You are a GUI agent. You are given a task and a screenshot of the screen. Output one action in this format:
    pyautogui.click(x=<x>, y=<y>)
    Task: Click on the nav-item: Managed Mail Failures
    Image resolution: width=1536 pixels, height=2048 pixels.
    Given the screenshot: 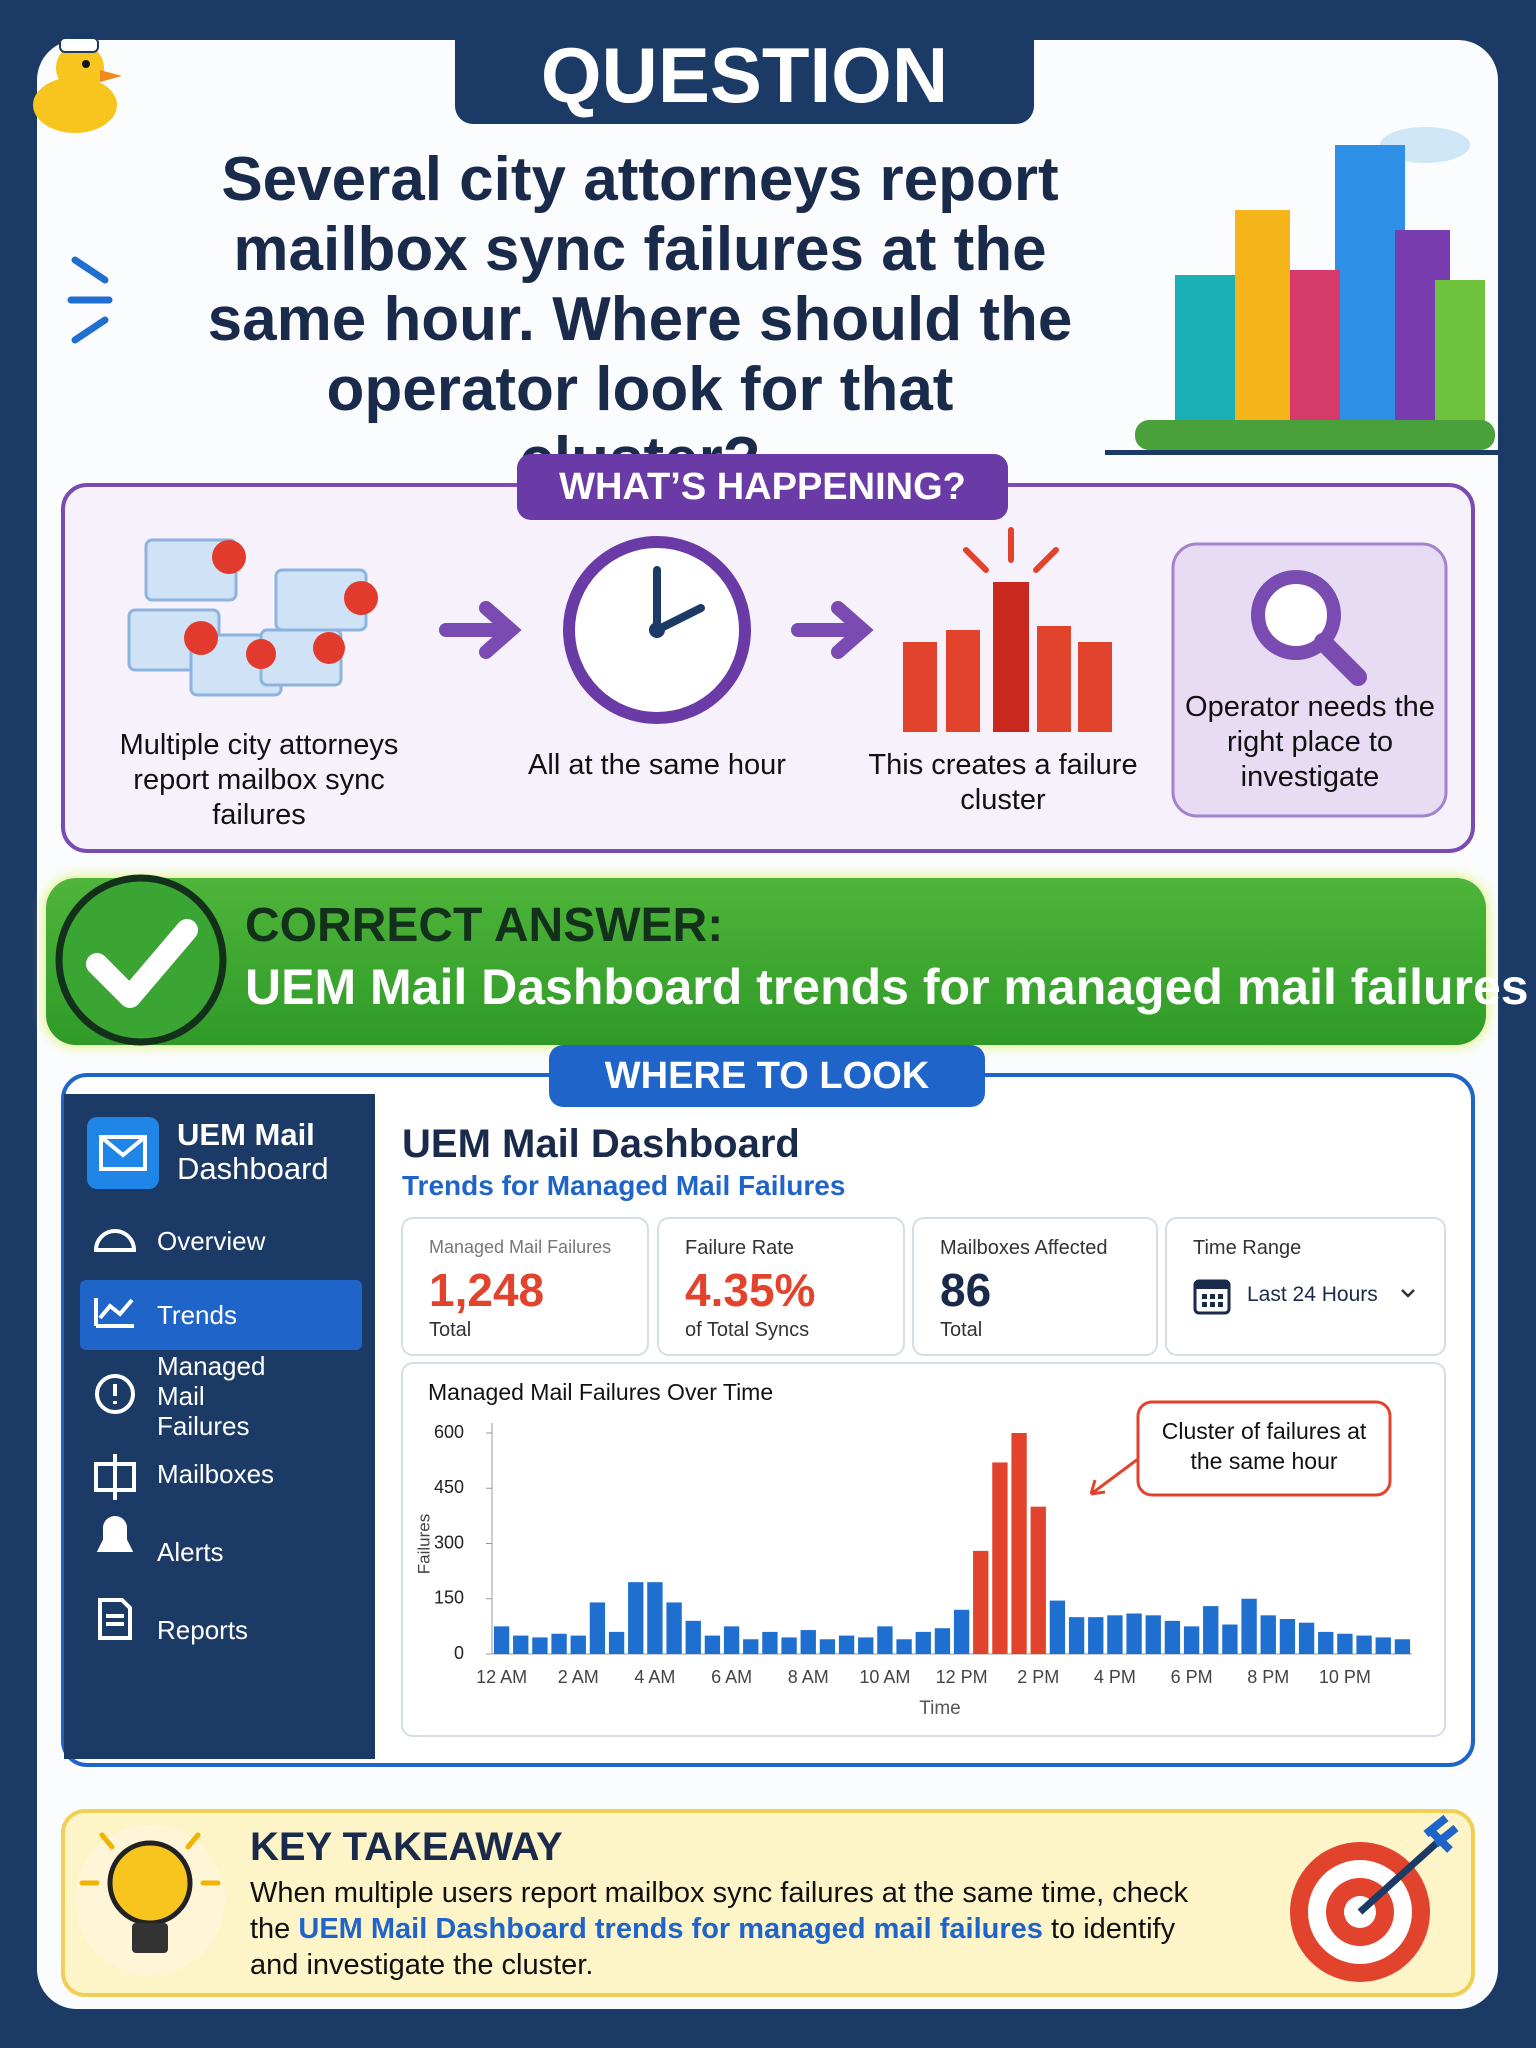 What is the action you would take?
    pyautogui.click(x=190, y=1396)
    